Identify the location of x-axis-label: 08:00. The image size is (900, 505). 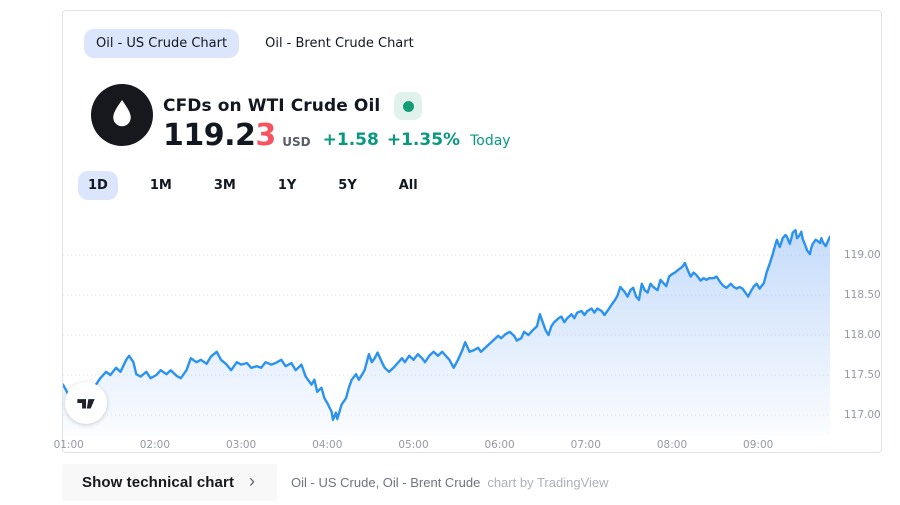
(672, 445).